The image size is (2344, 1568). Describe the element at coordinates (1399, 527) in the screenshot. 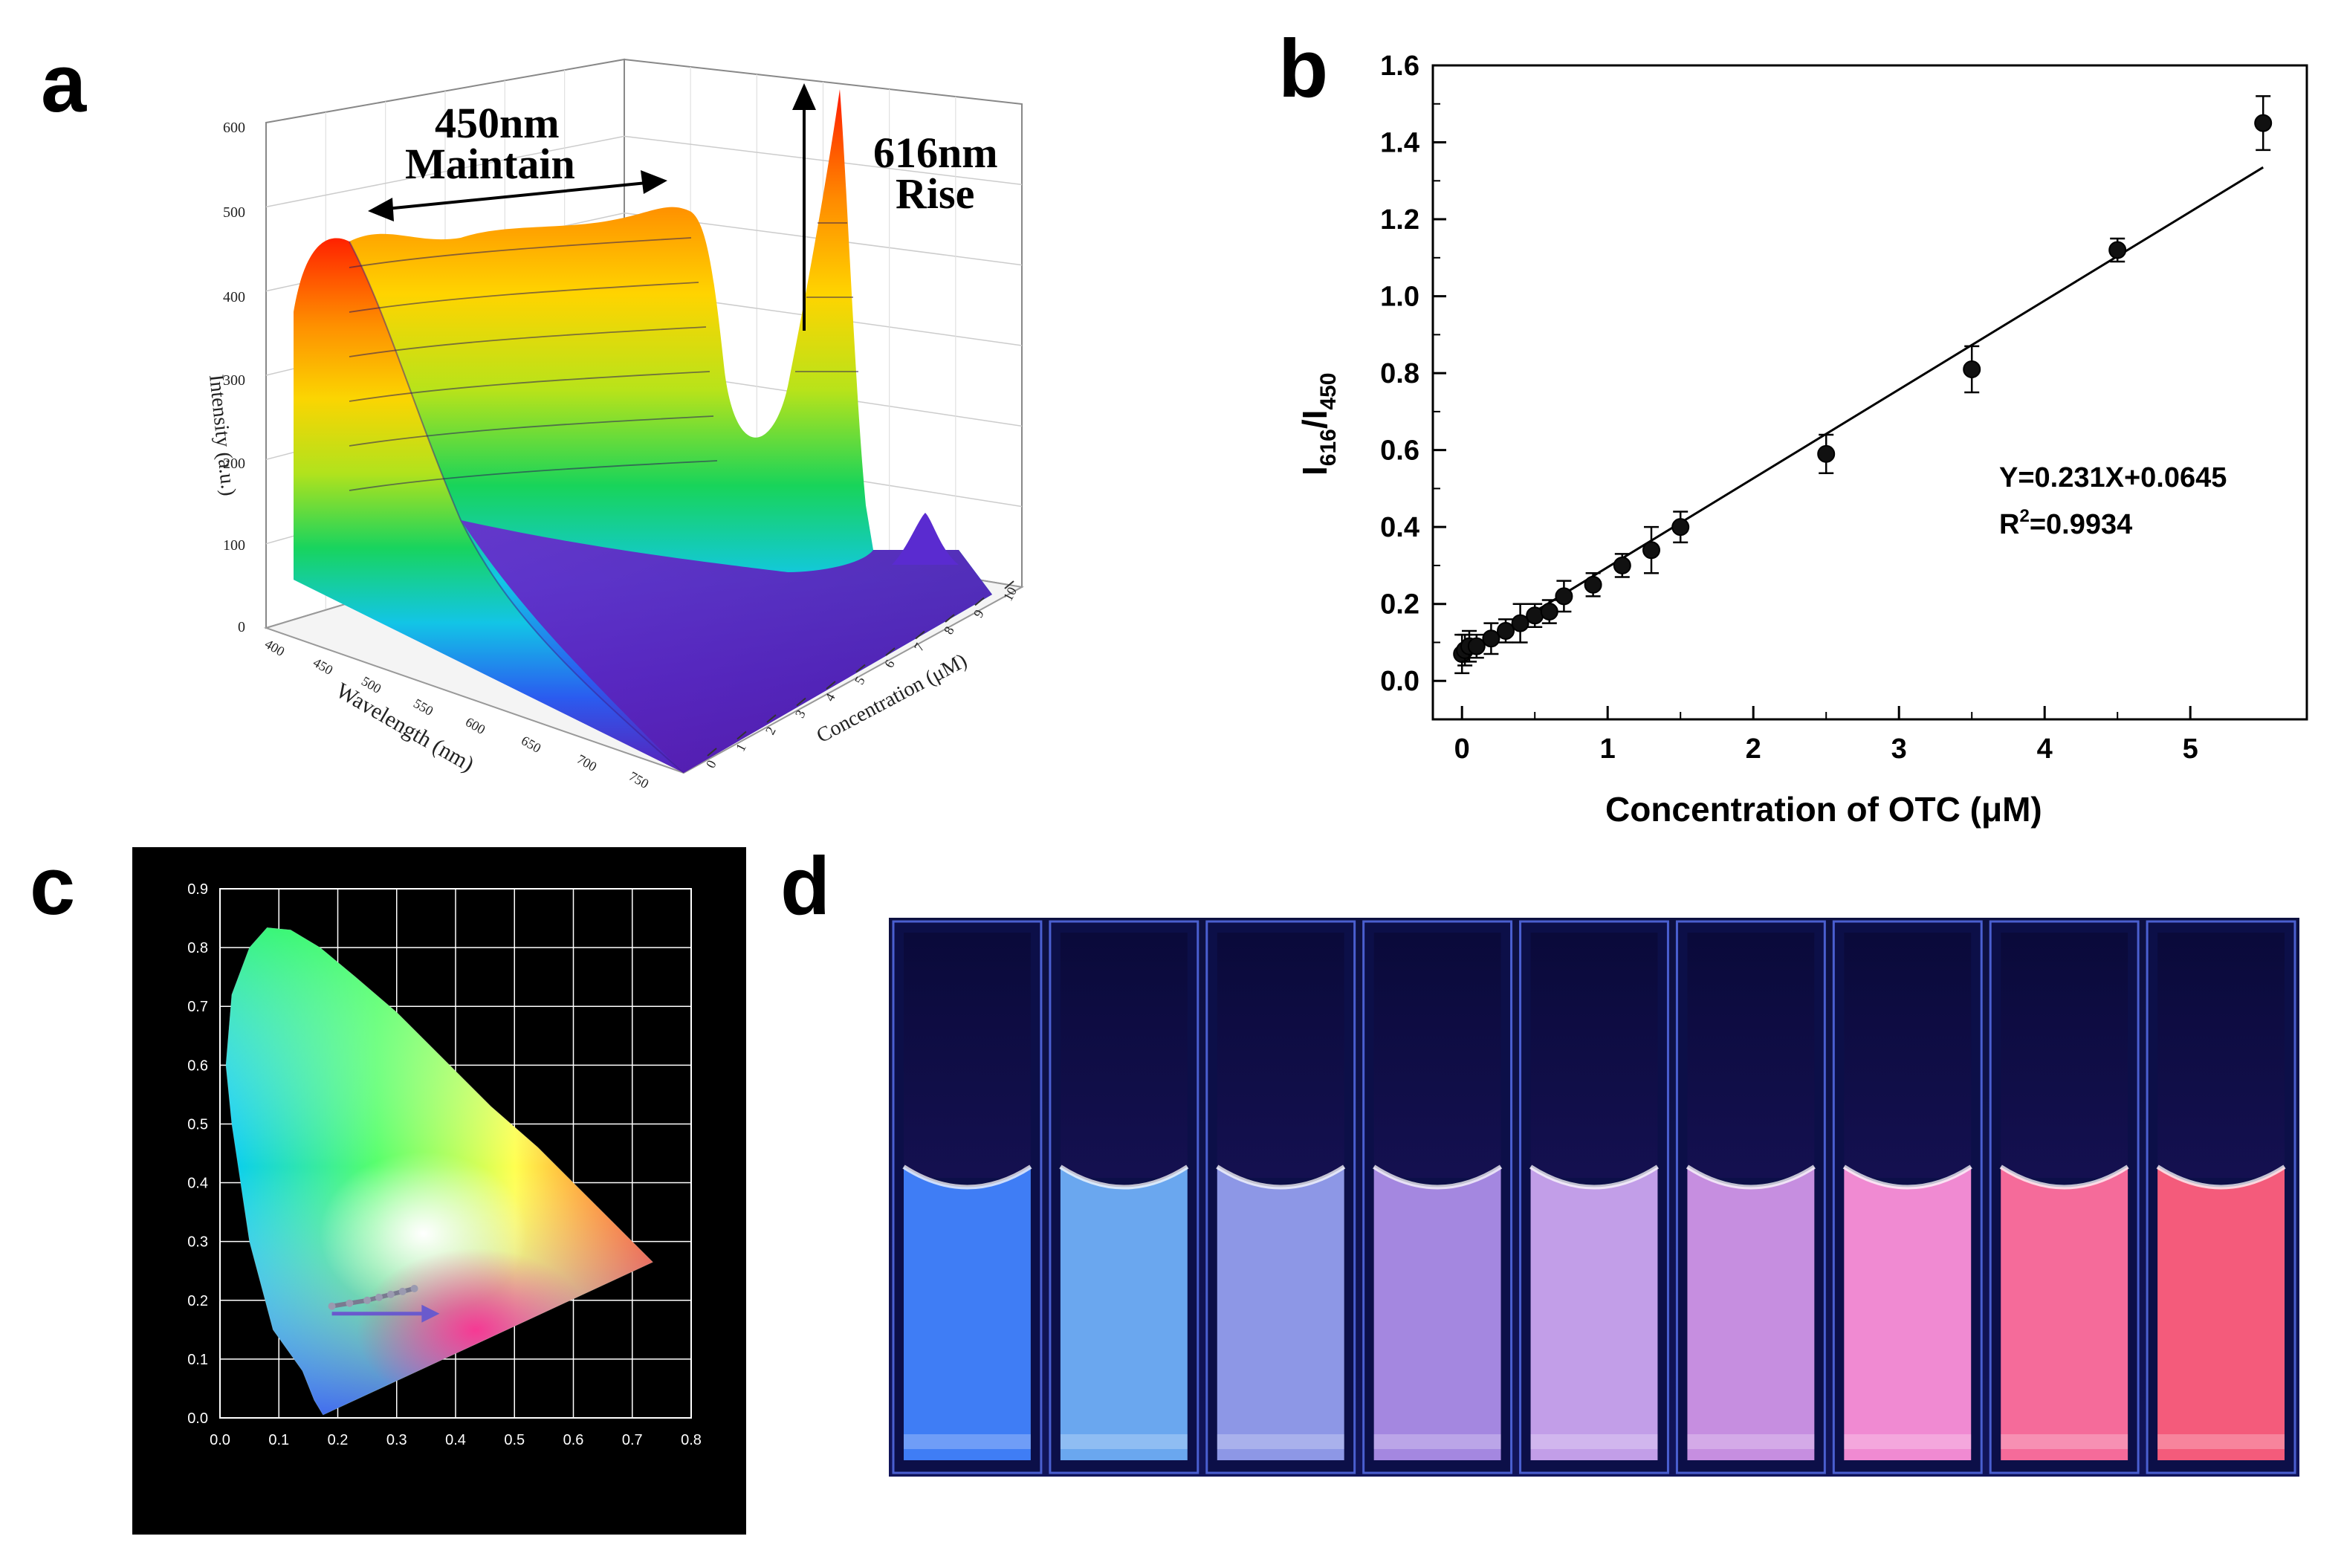

I see `y-tick-label: 0.4` at that location.